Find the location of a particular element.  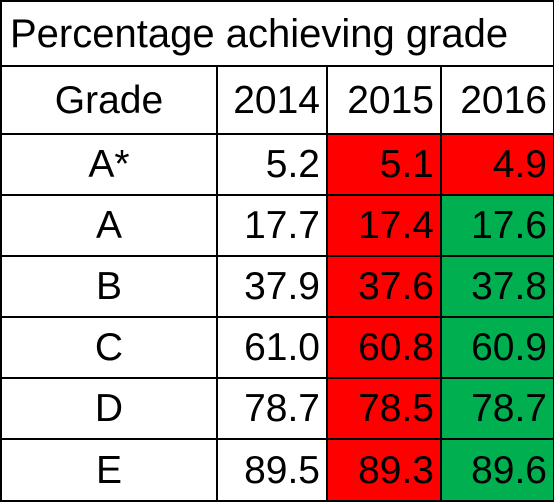

cell-grade: E is located at coordinates (109, 470).